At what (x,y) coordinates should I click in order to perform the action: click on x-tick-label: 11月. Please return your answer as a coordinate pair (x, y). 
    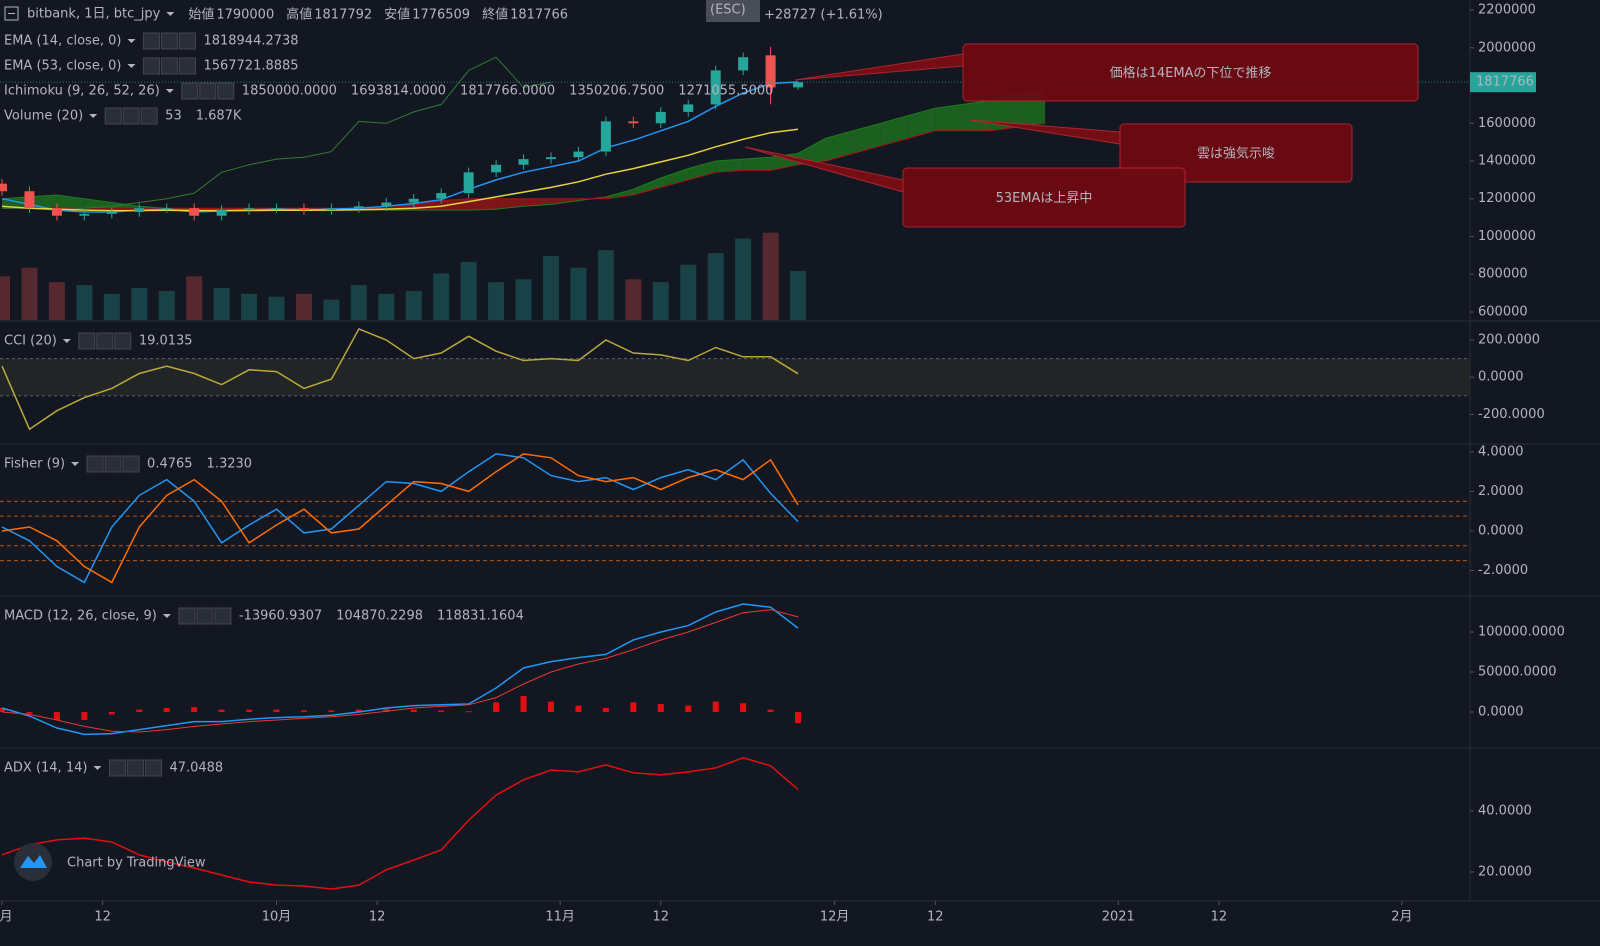
    Looking at the image, I should click on (560, 917).